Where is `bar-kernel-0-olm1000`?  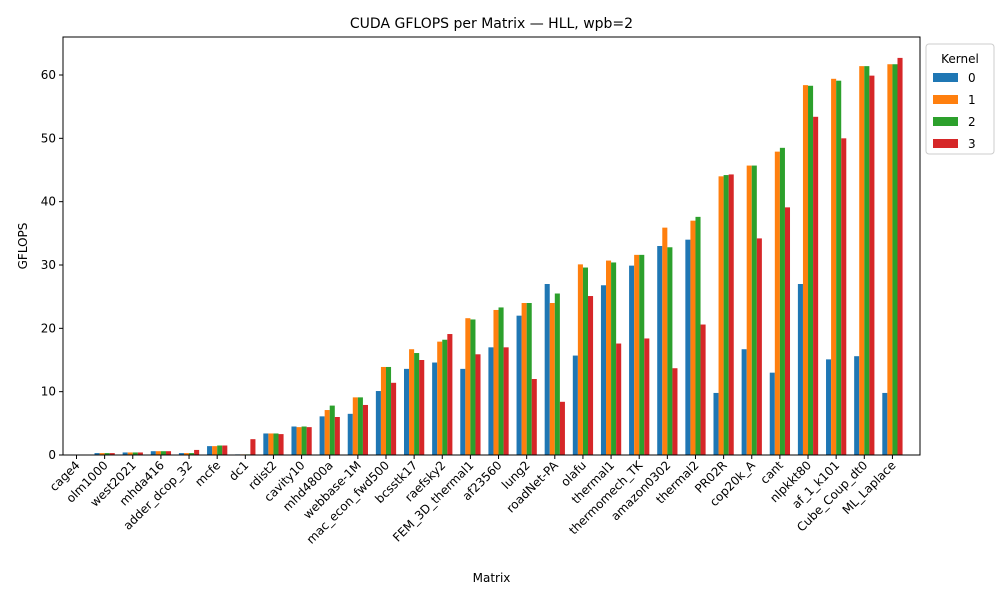 bar-kernel-0-olm1000 is located at coordinates (97, 454).